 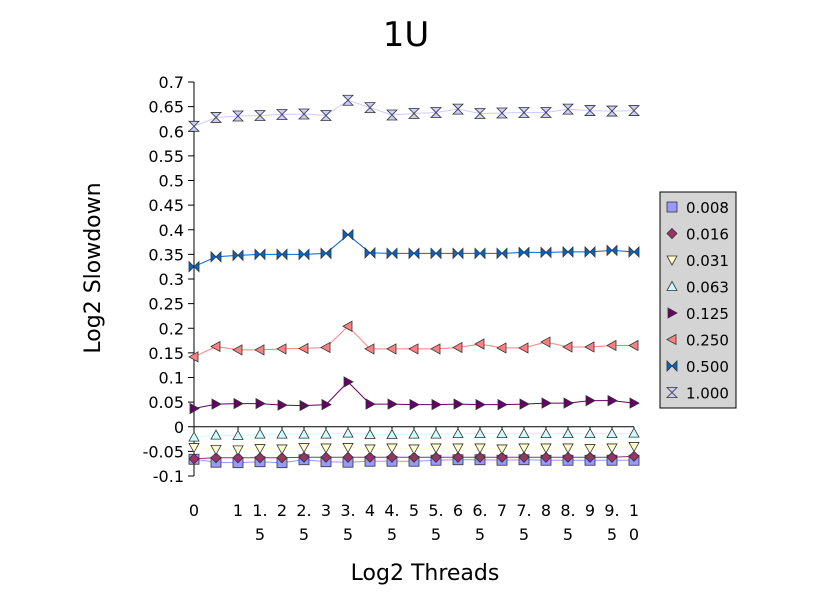 What do you see at coordinates (414, 449) in the screenshot?
I see `series-0.031` at bounding box center [414, 449].